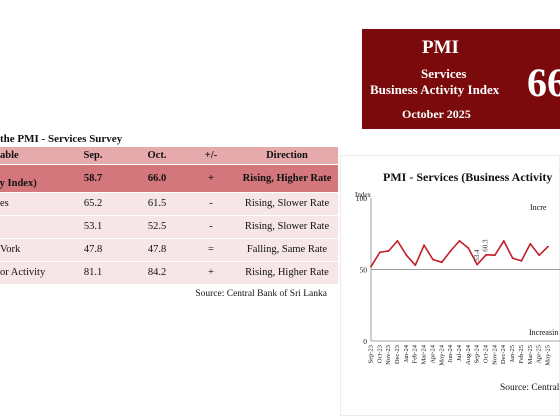 Image resolution: width=560 pixels, height=416 pixels. I want to click on x-tick-label: Jun-24, so click(450, 353).